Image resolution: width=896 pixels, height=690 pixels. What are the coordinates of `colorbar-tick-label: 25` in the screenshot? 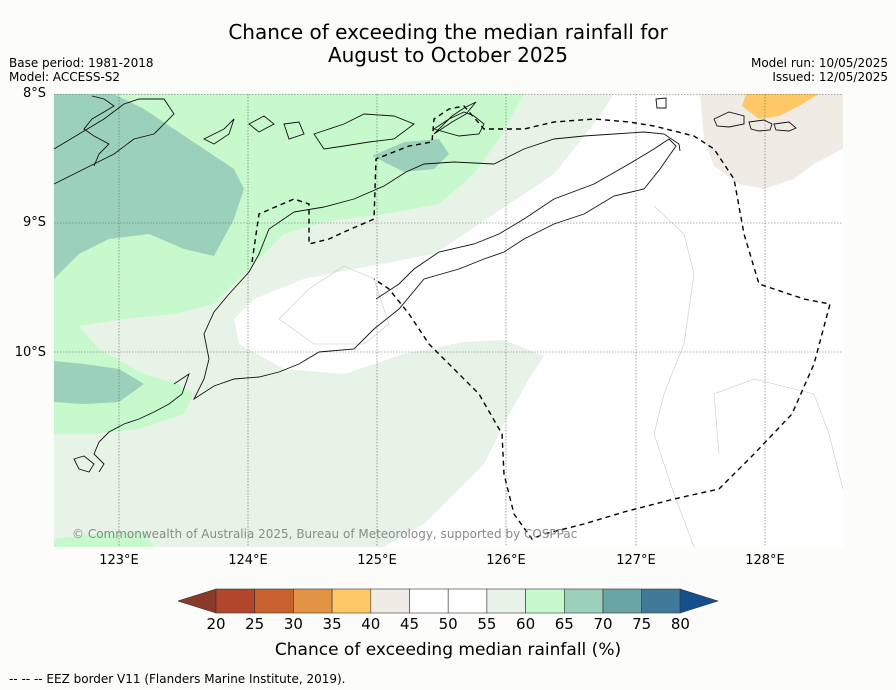 It's located at (255, 624).